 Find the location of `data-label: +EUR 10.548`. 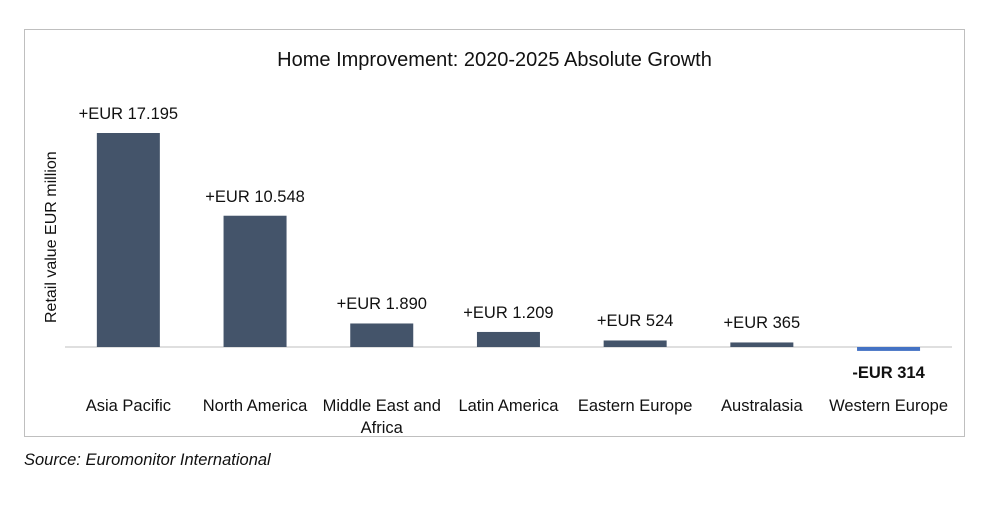

data-label: +EUR 10.548 is located at coordinates (255, 196).